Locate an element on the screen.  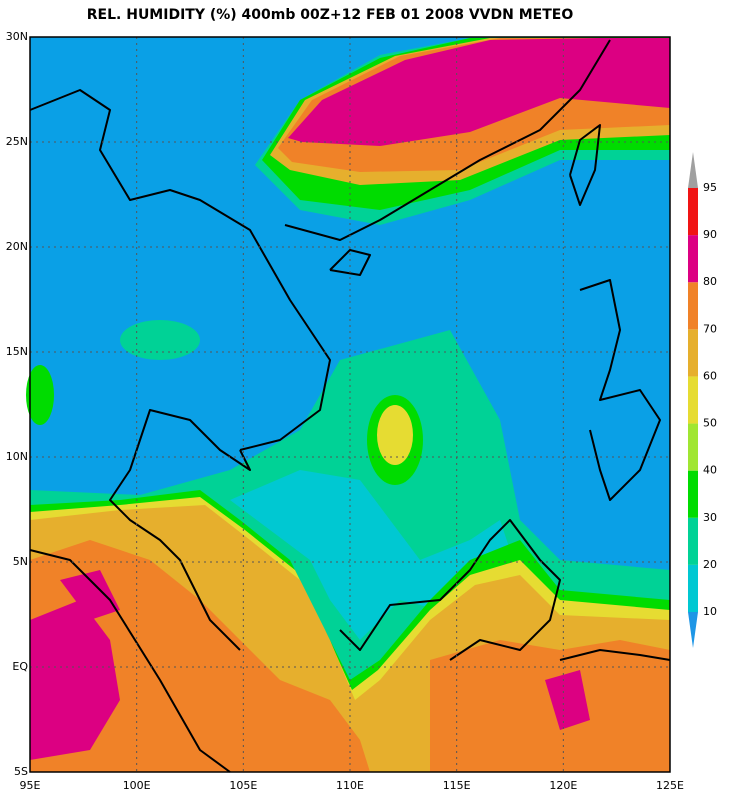
lat-tick-label: 25N is located at coordinates (17, 141).